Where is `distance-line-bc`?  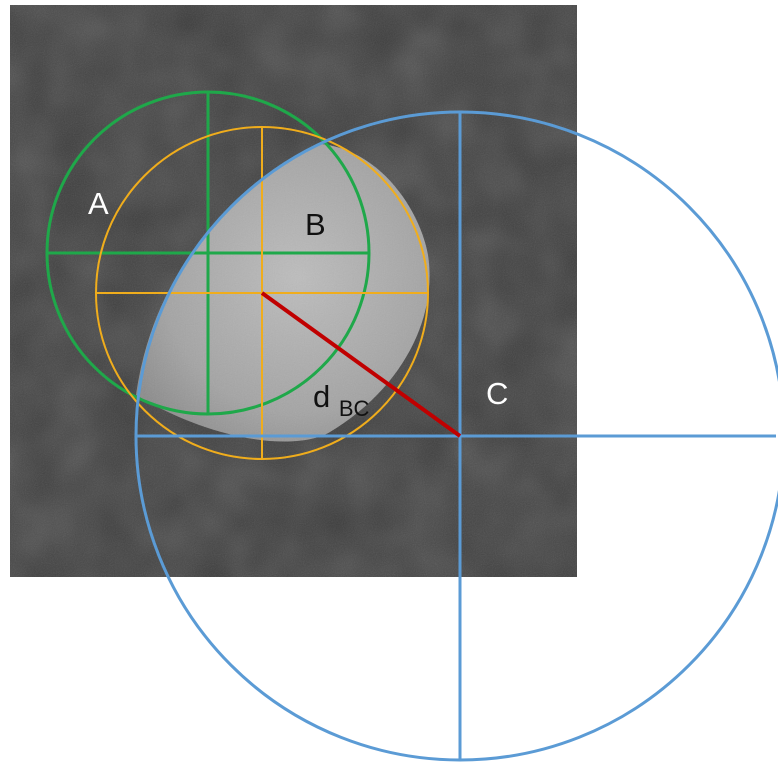 distance-line-bc is located at coordinates (361, 364).